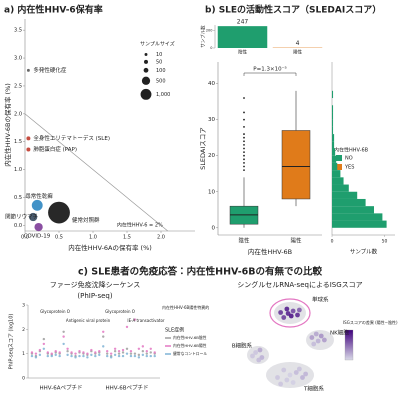 The image size is (400, 400). Describe the element at coordinates (18, 226) in the screenshot. I see `y-tick-label: 0.0` at that location.